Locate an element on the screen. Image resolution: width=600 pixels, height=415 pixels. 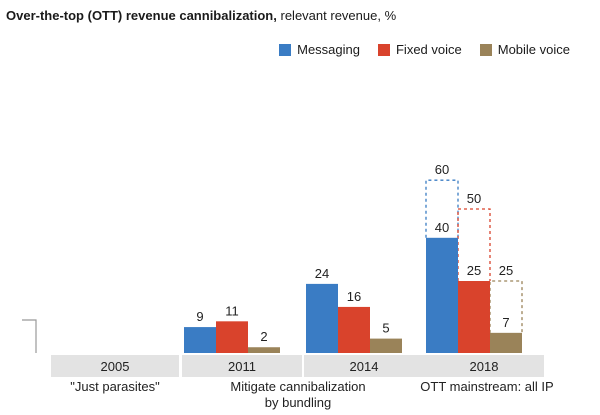
y-axis-bracket is located at coordinates (29, 336).